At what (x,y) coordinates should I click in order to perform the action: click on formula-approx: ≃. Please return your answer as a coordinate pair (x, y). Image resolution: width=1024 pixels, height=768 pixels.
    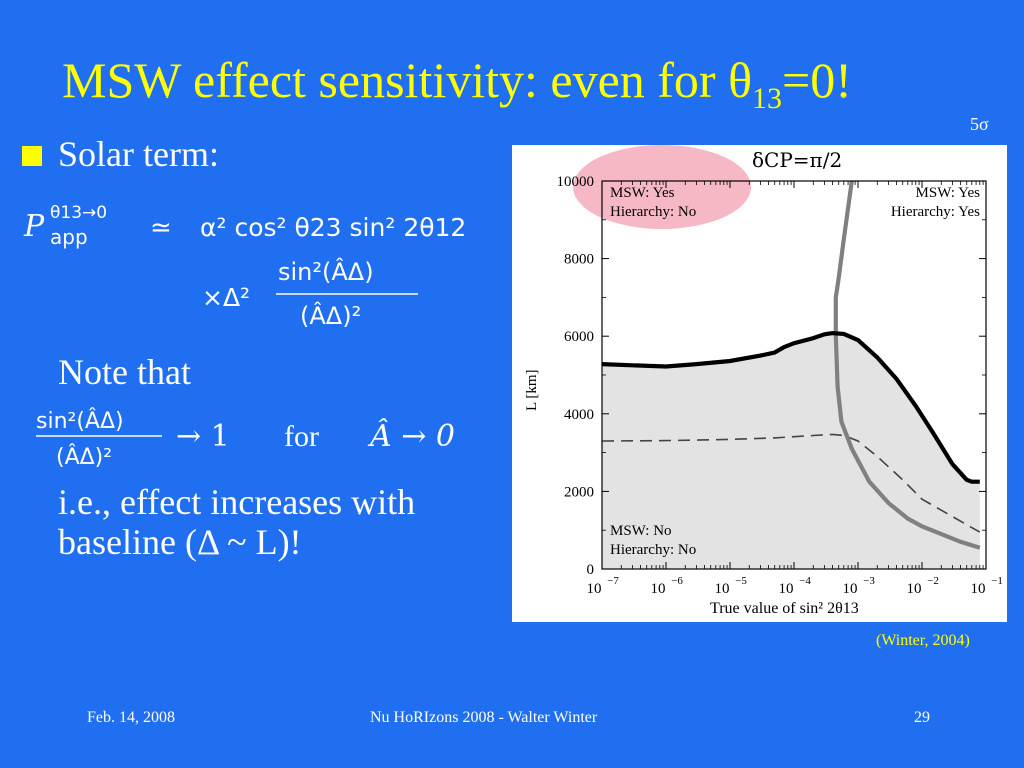
    Looking at the image, I should click on (161, 228).